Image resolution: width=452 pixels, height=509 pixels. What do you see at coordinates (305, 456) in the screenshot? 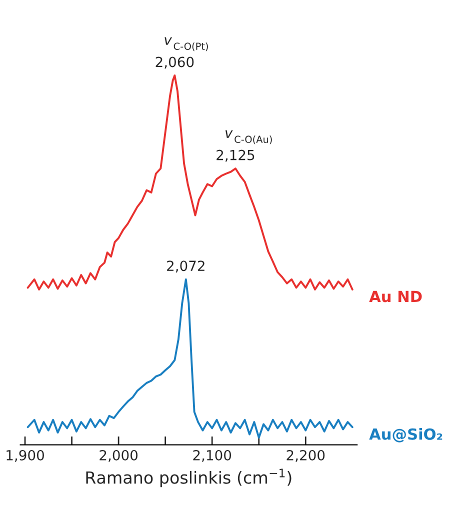
I see `x-tick-label: 2,200` at bounding box center [305, 456].